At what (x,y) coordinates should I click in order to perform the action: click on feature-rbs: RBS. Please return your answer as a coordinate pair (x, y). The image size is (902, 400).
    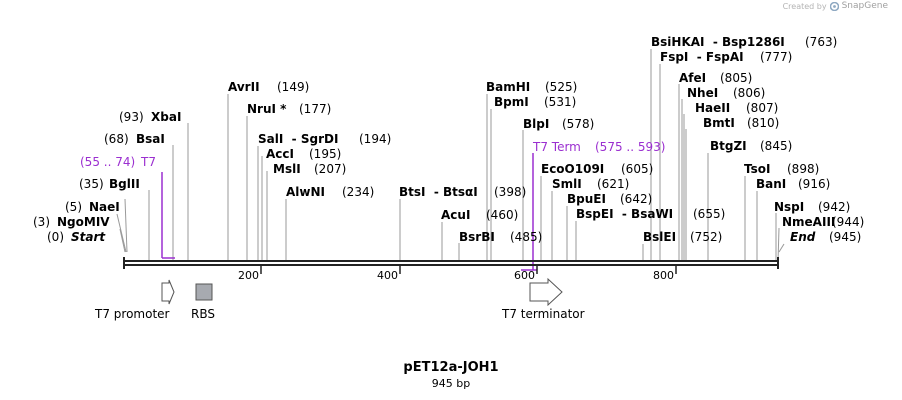
    Looking at the image, I should click on (203, 302).